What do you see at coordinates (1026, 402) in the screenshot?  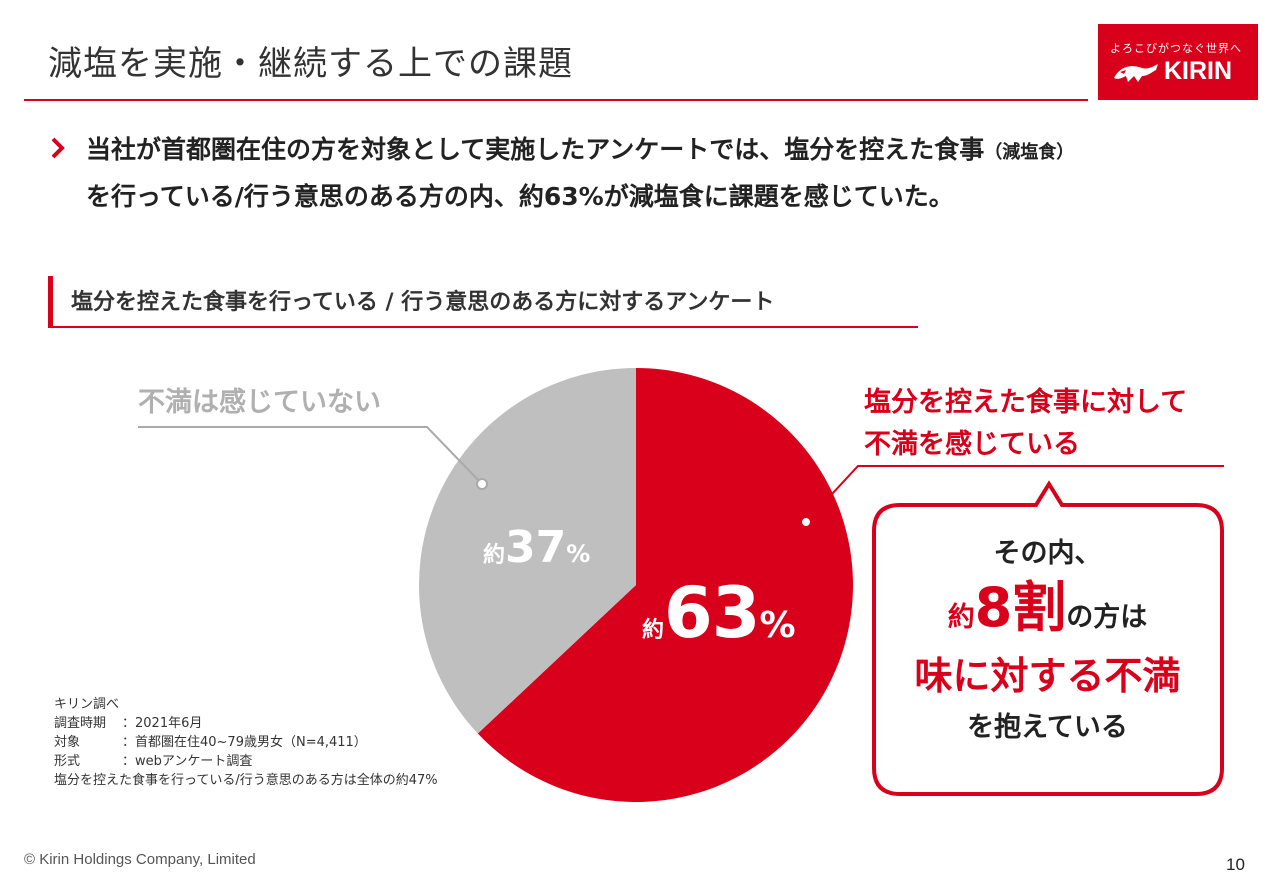 I see `slice-label-red-line1: 塩分を控えた食事に対して` at bounding box center [1026, 402].